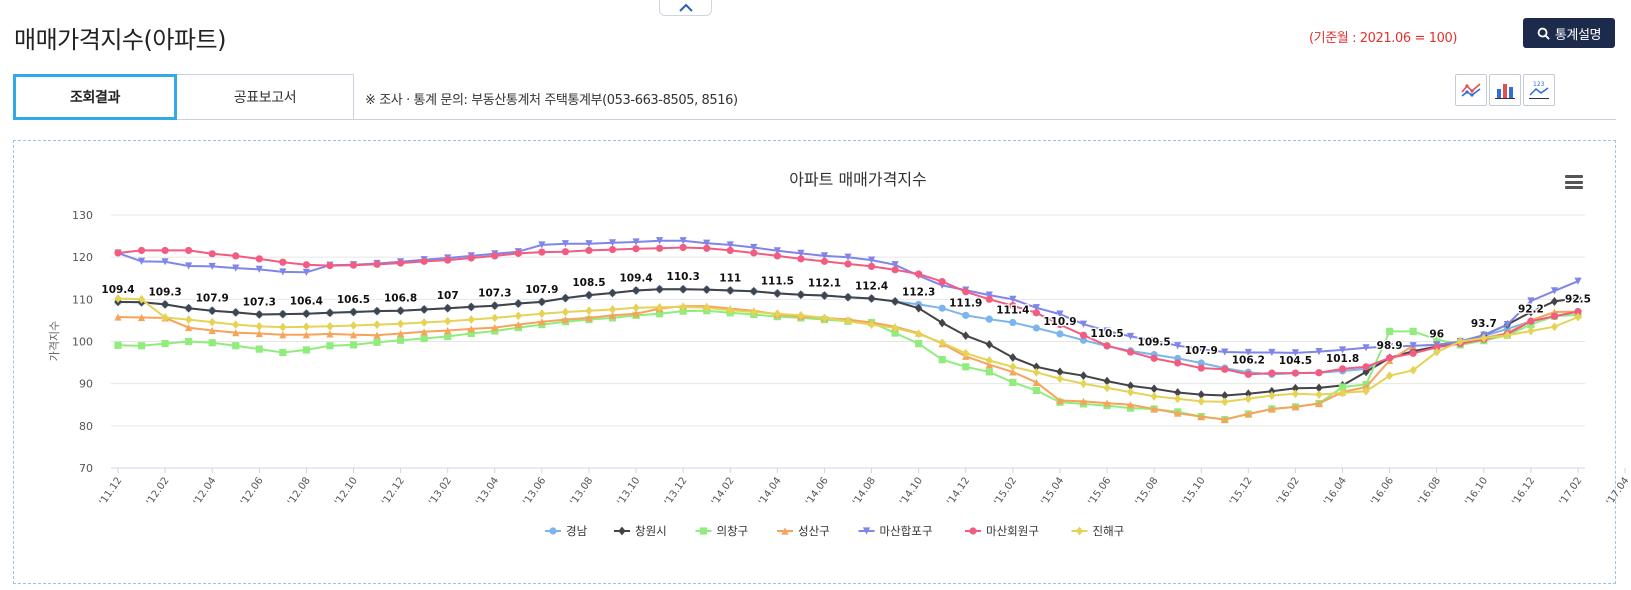 This screenshot has height=590, width=1631. I want to click on tab-reports: 공표보고서, so click(265, 97).